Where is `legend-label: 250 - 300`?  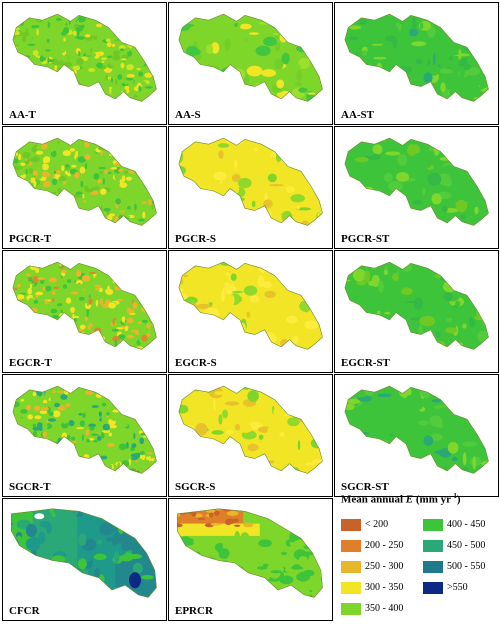 legend-label: 250 - 300 is located at coordinates (384, 566).